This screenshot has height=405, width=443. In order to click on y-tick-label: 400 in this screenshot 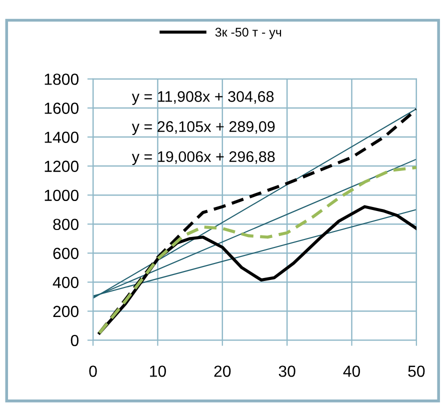, I will do `click(65, 282)`.